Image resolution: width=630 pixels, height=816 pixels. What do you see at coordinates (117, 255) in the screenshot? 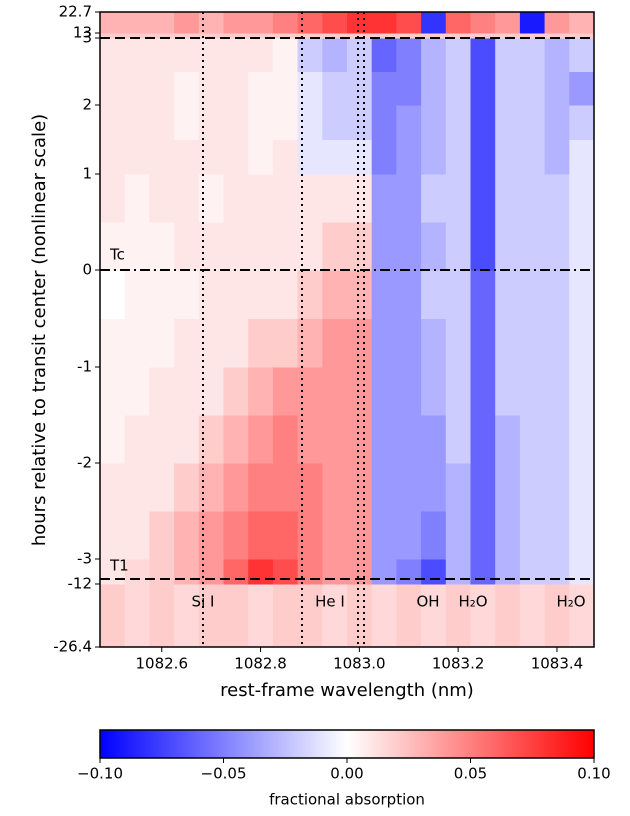
I see `annotation: Tc` at bounding box center [117, 255].